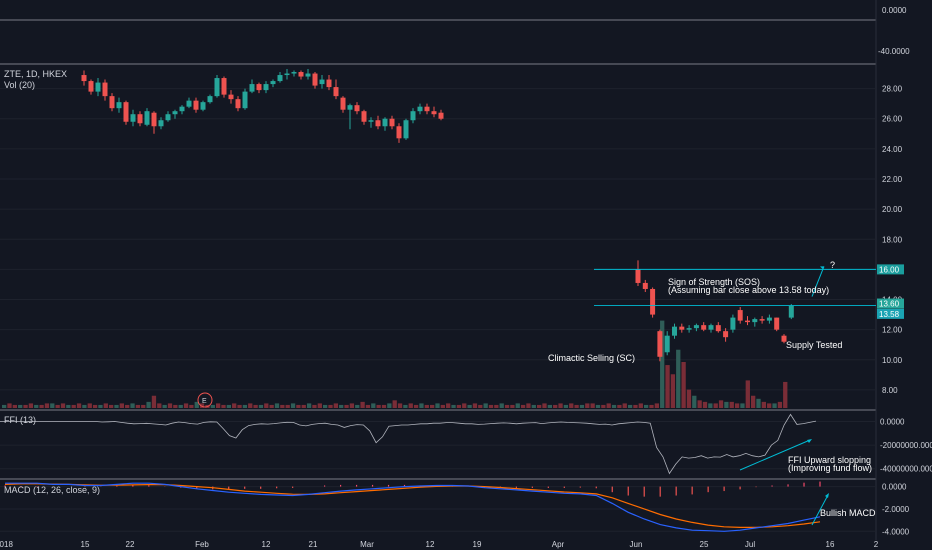  I want to click on macd-pane-title: MACD (12, 26, close, 9), so click(52, 490).